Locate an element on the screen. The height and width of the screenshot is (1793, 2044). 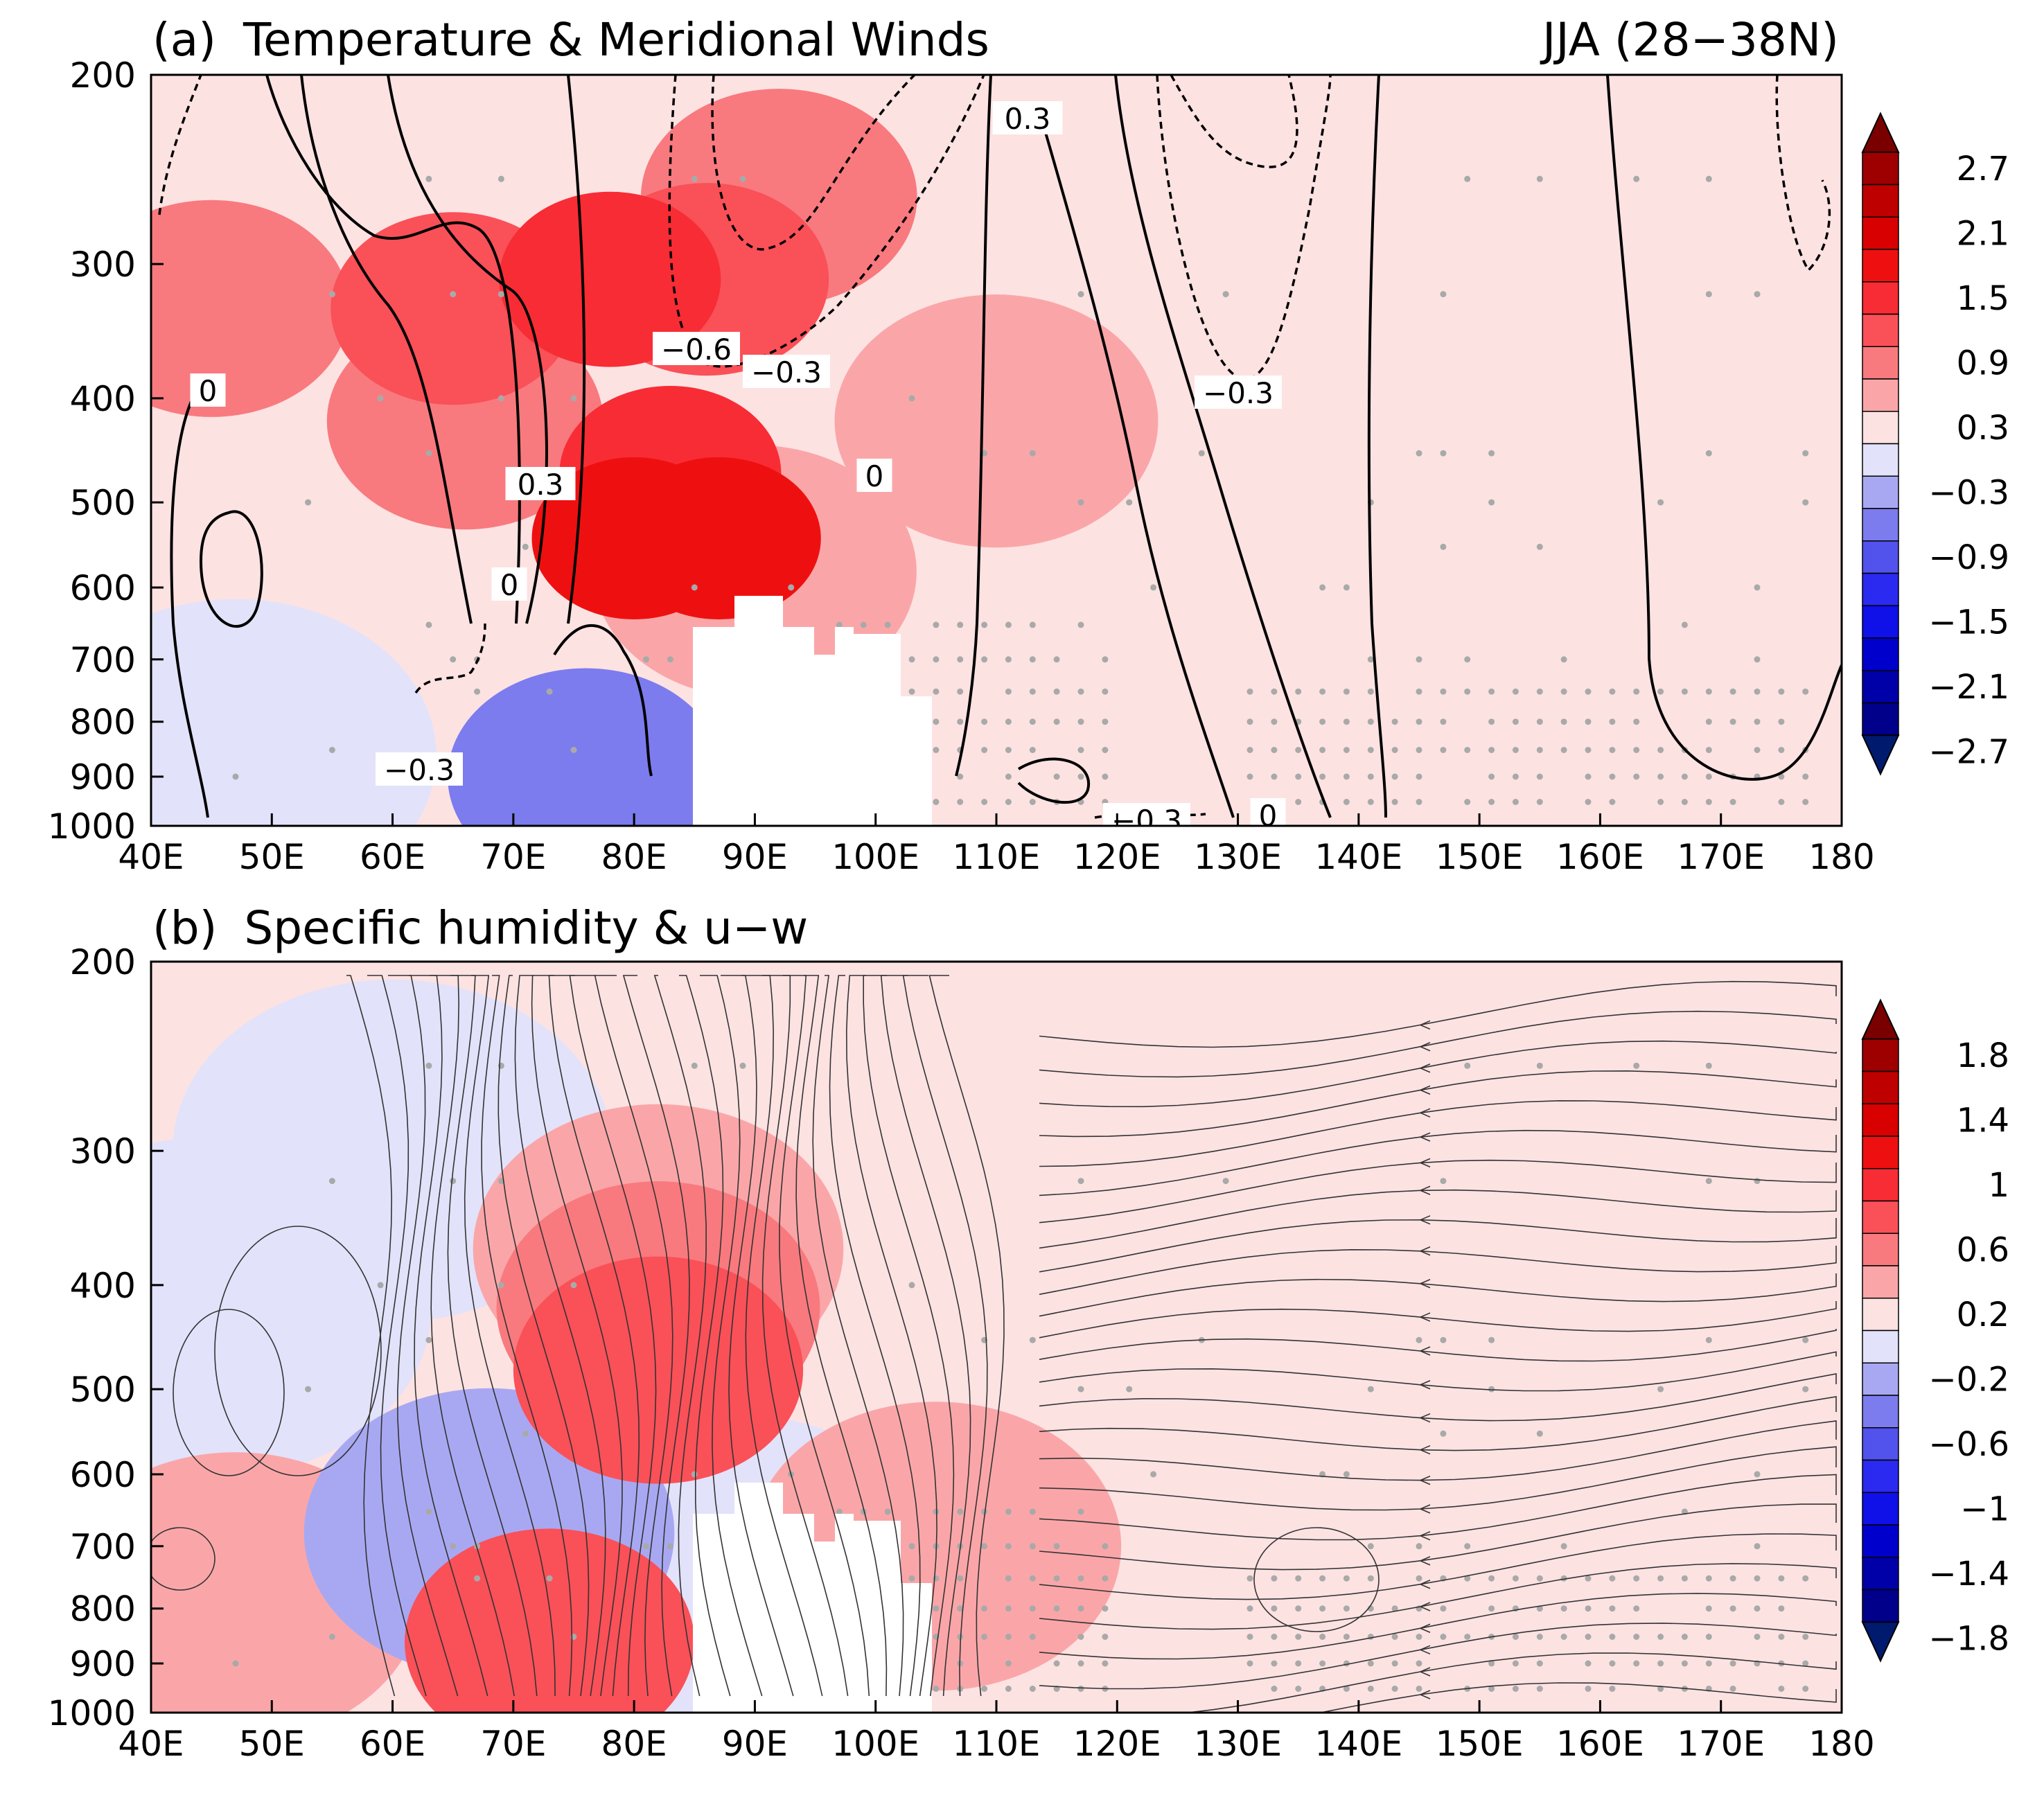
x-tick-label: 160E is located at coordinates (1600, 857).